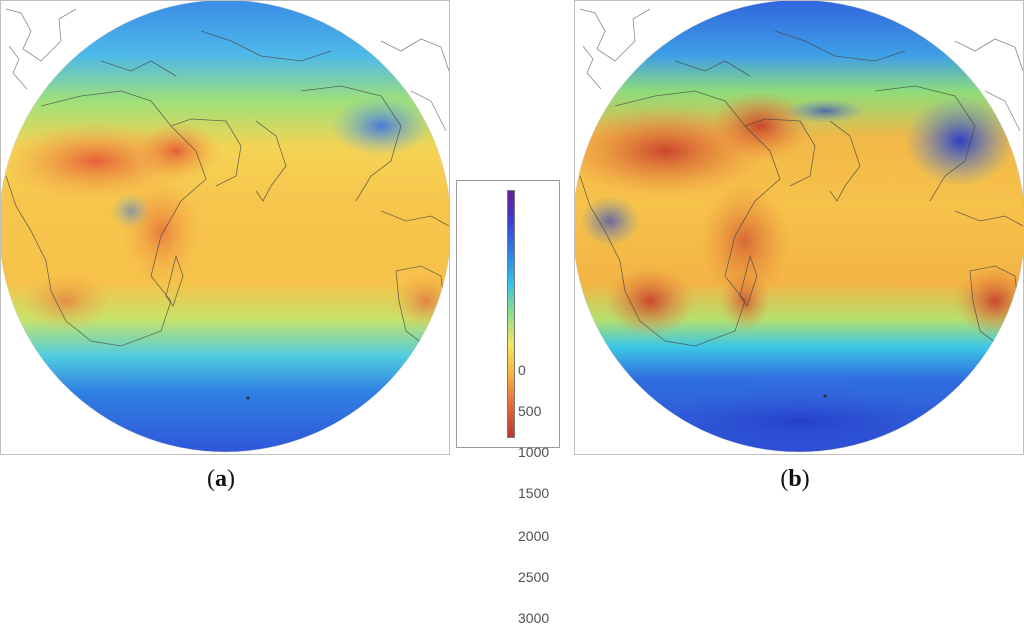 The image size is (1024, 626). What do you see at coordinates (801, 70) in the screenshot?
I see `outer-coastlines-b` at bounding box center [801, 70].